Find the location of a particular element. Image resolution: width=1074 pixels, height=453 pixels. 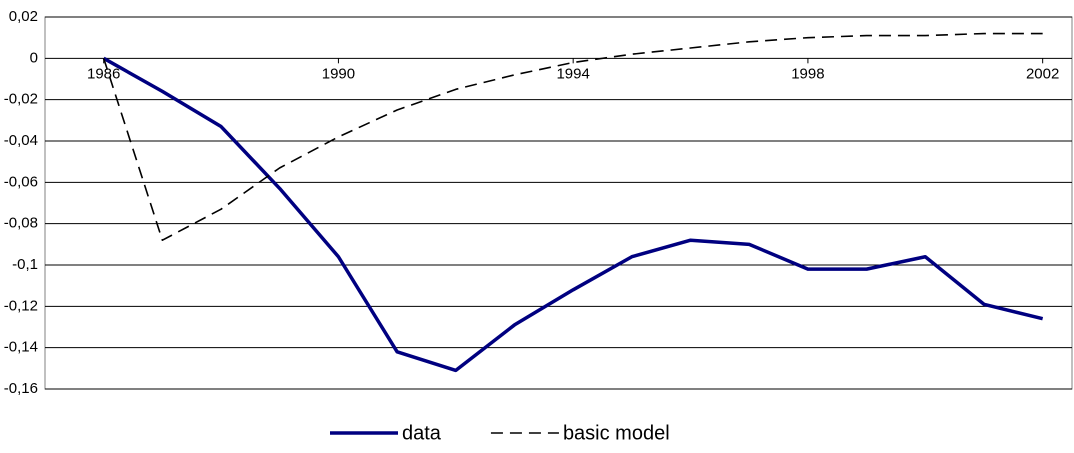

y-tick-label: 0,02 is located at coordinates (23, 16).